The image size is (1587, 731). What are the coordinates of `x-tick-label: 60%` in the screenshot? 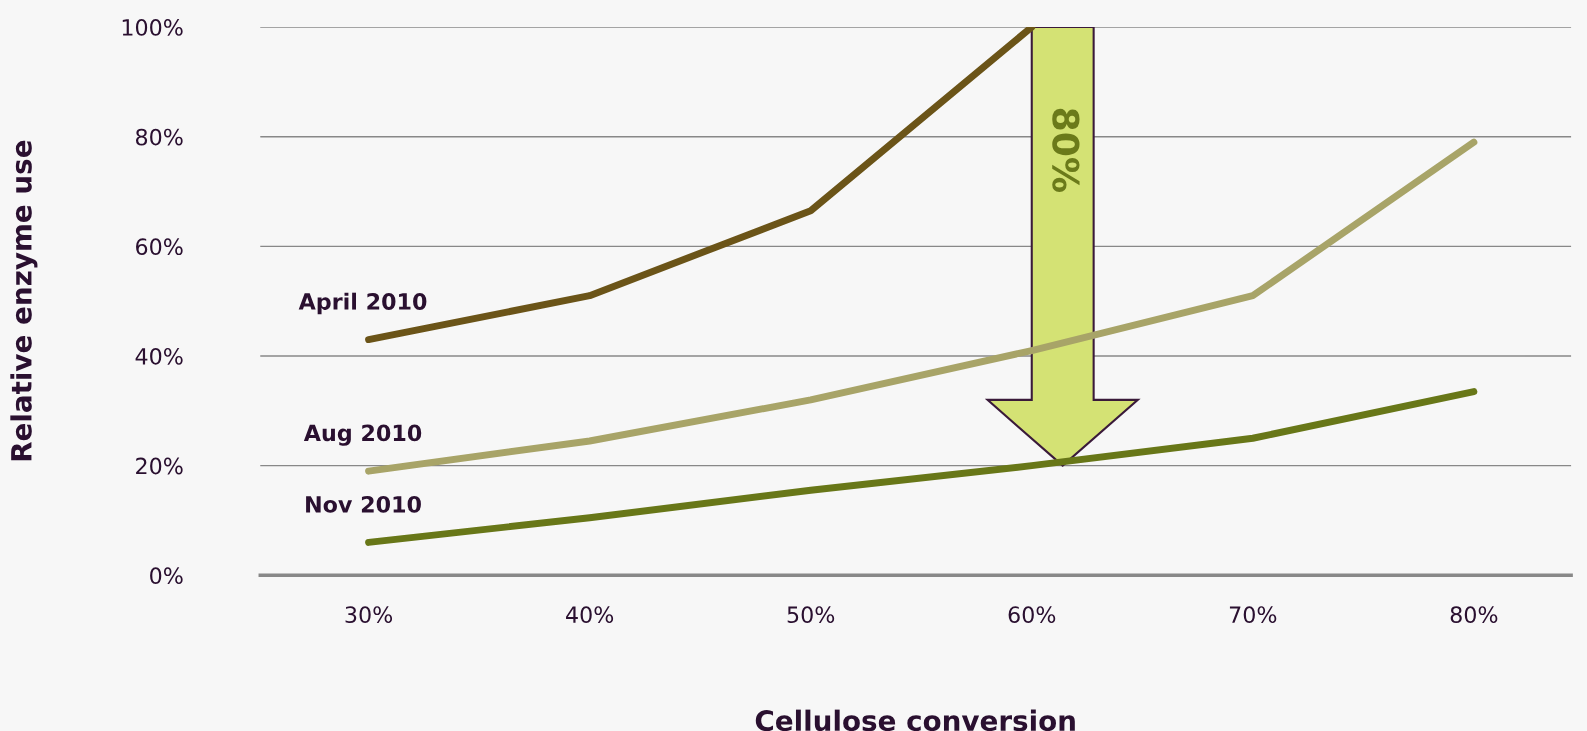 It's located at (1032, 615).